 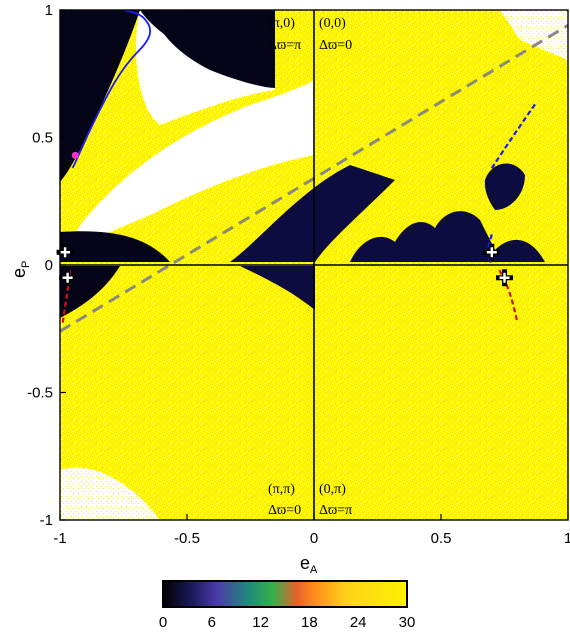 What do you see at coordinates (49, 265) in the screenshot?
I see `y-tick-label-2: 0` at bounding box center [49, 265].